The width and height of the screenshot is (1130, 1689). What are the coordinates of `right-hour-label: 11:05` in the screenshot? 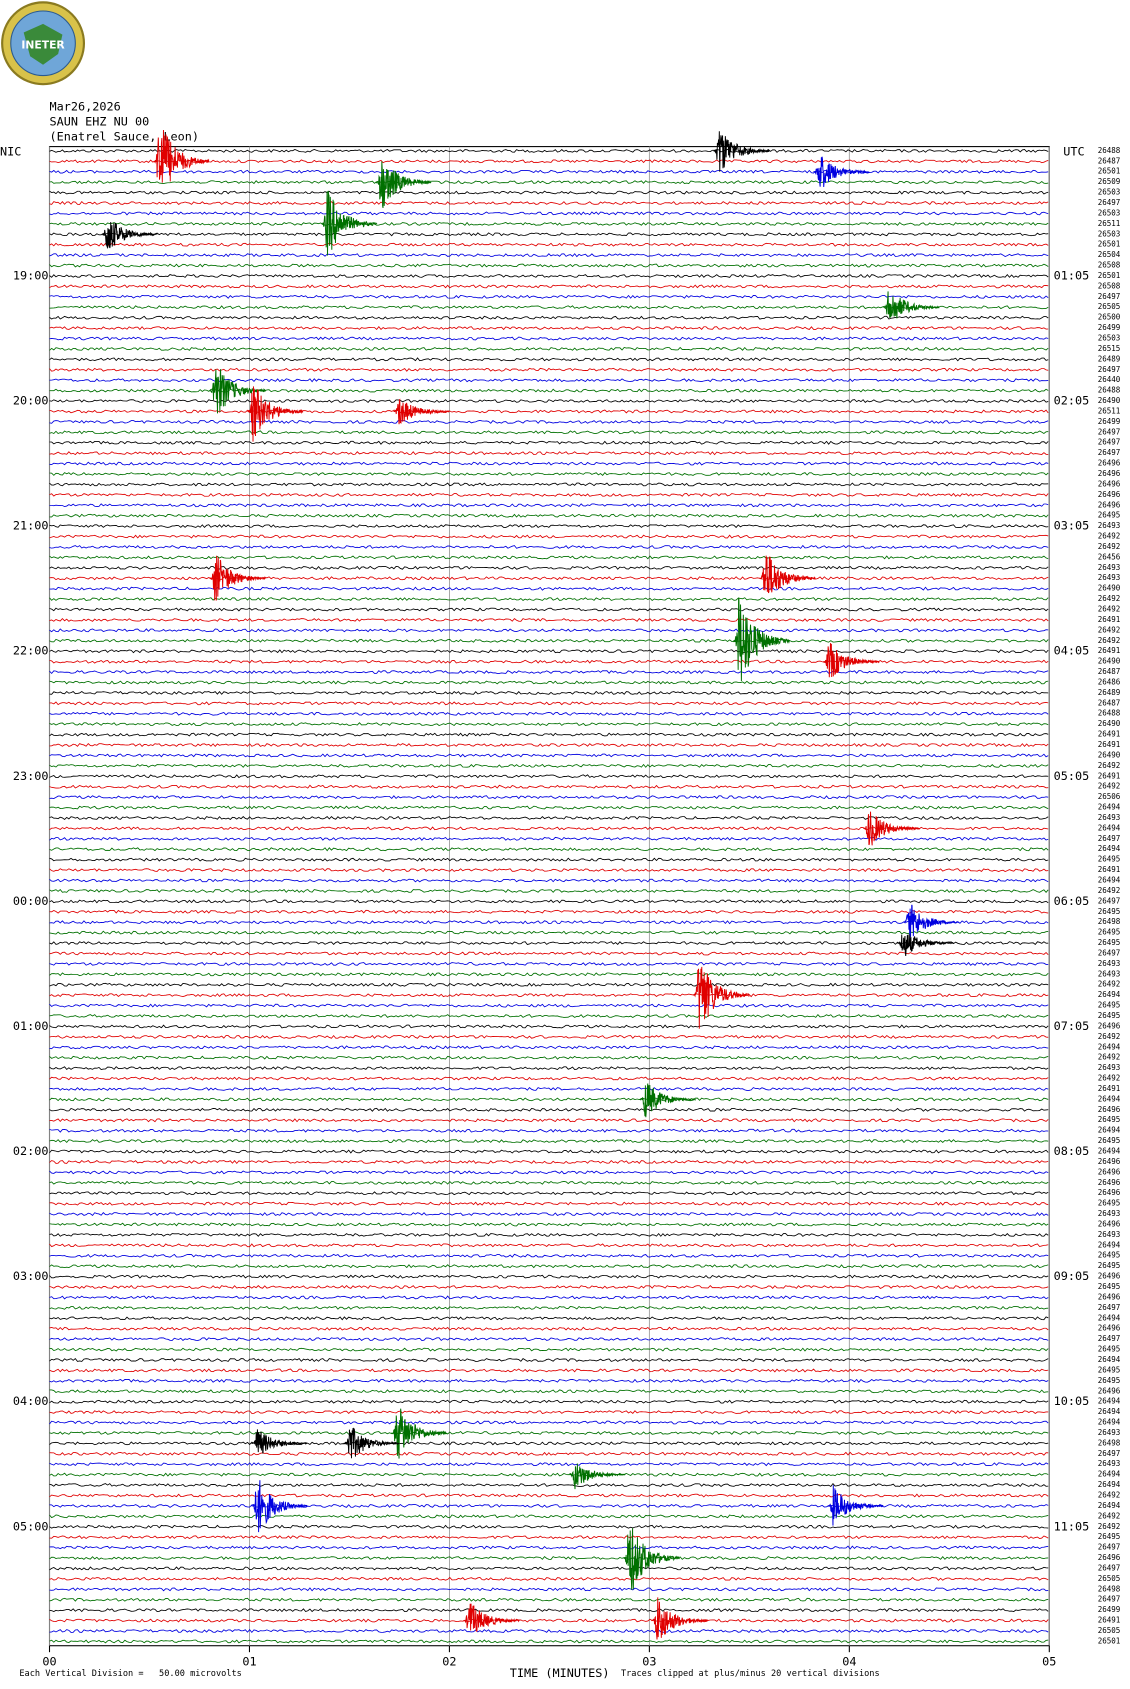 It's located at (1072, 1526).